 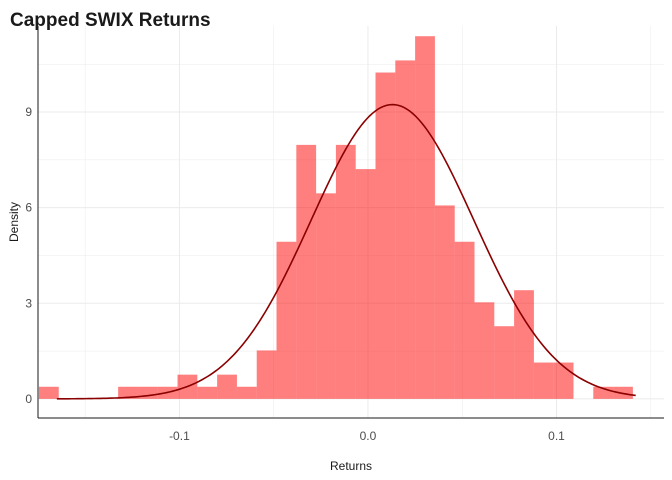 I want to click on x-axis-title: Returns, so click(x=351, y=466).